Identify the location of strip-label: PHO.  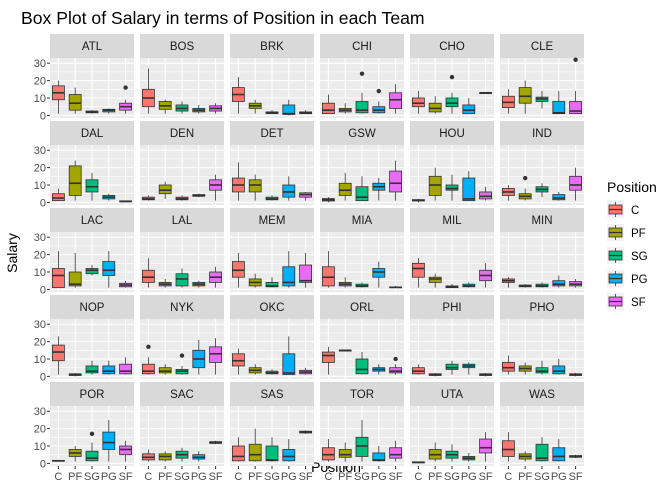
(542, 308).